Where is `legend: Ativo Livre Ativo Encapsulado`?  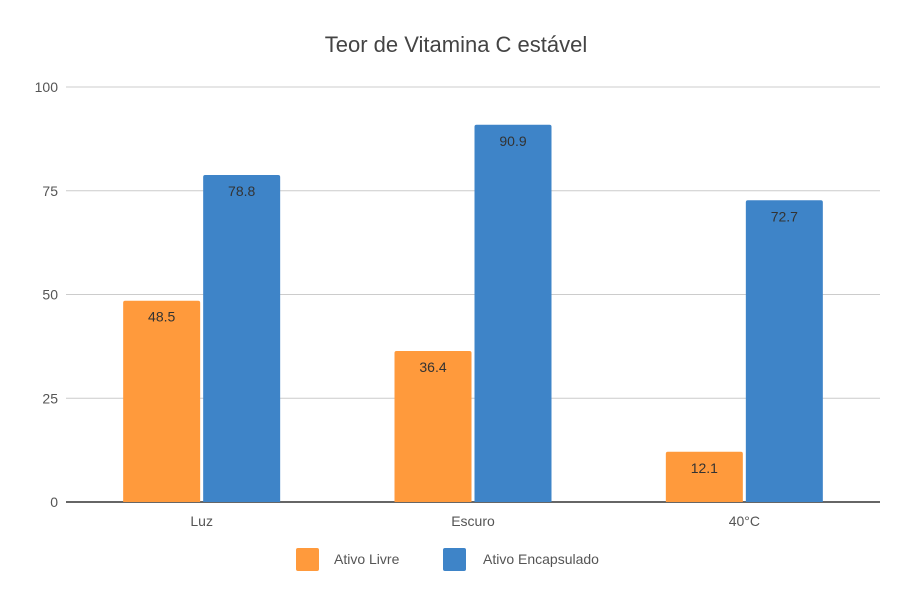 legend: Ativo Livre Ativo Encapsulado is located at coordinates (447, 559).